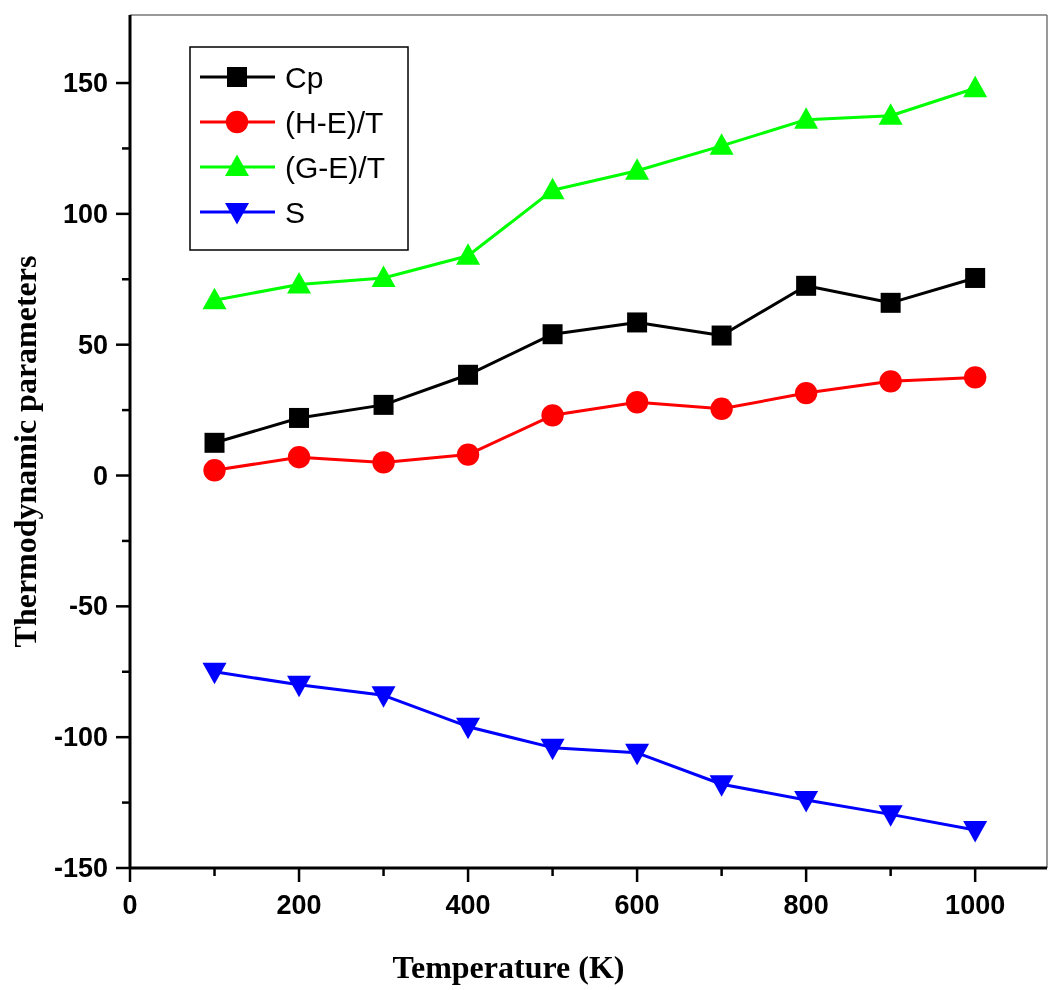 The height and width of the screenshot is (990, 1049). What do you see at coordinates (88, 606) in the screenshot?
I see `y-tick-label: -50` at bounding box center [88, 606].